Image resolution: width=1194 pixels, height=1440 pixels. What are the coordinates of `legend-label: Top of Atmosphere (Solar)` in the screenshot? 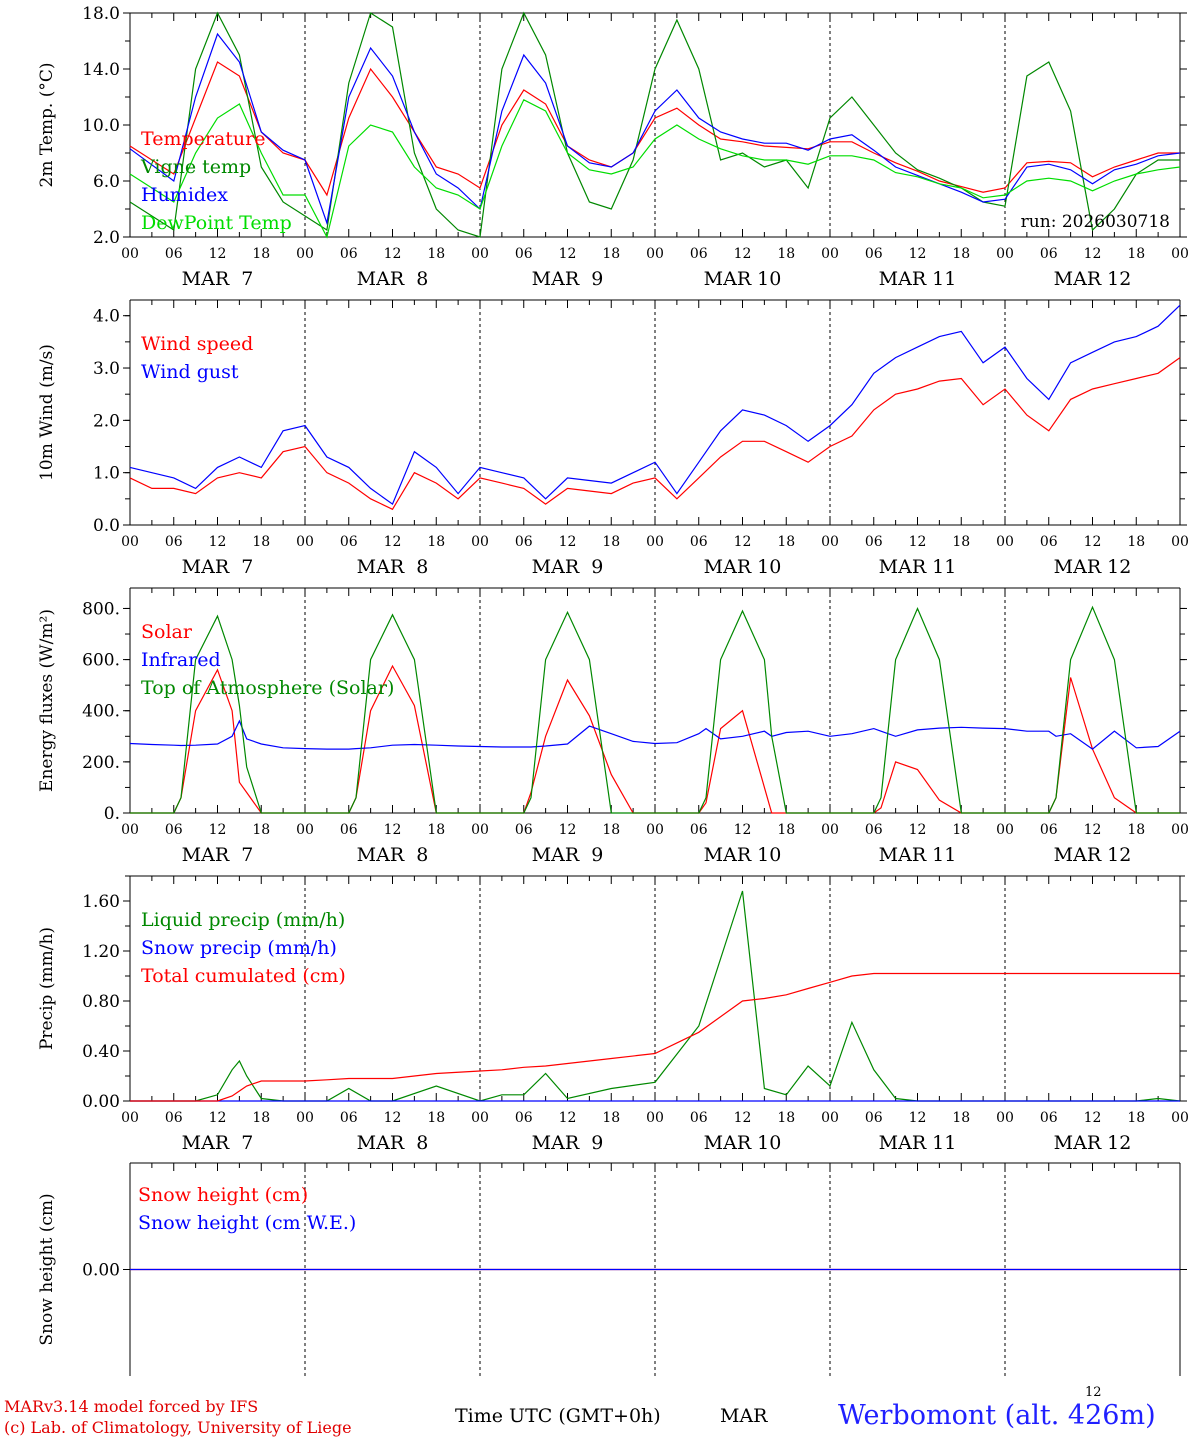 It's located at (267, 688).